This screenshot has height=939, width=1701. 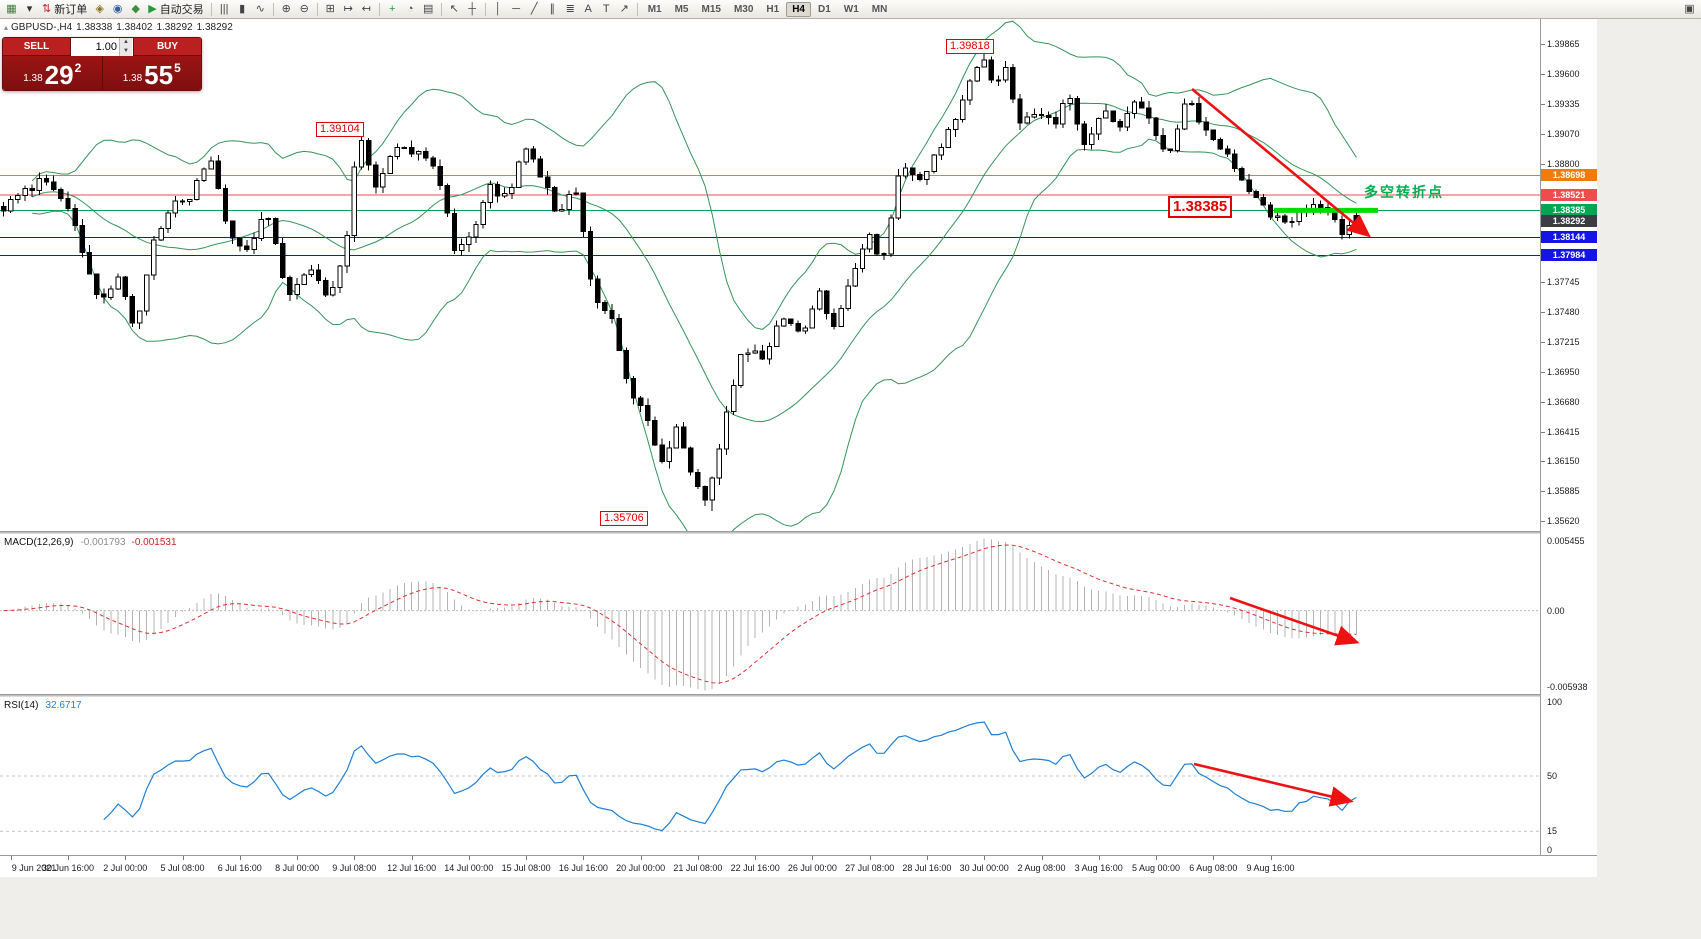 I want to click on price-tag-1.38385: 1.38385, so click(x=1569, y=210).